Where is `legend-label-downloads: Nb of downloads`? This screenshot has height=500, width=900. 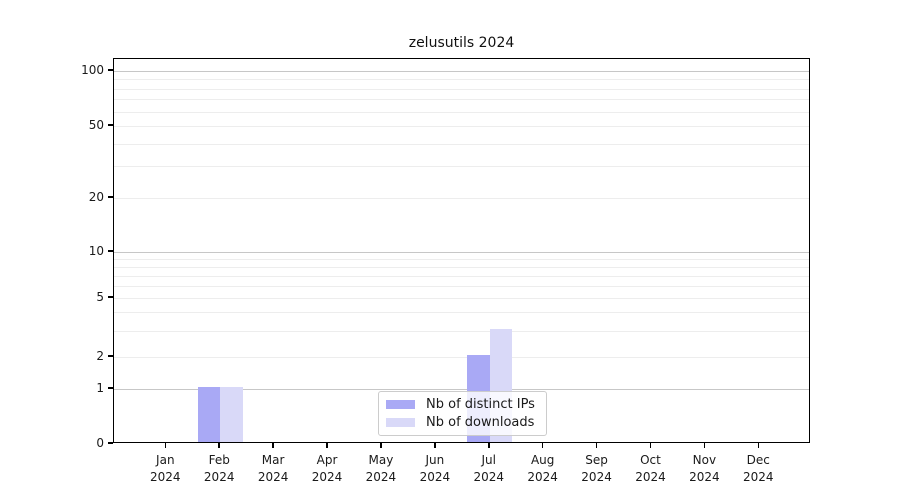 legend-label-downloads: Nb of downloads is located at coordinates (480, 422).